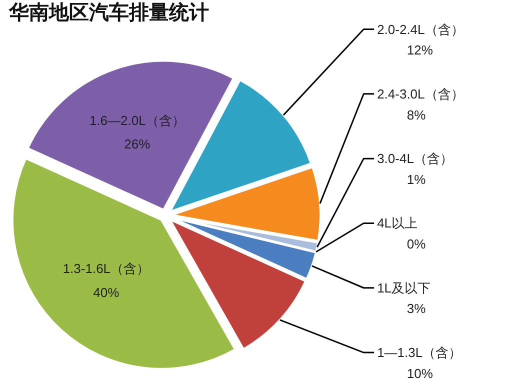 Image resolution: width=515 pixels, height=386 pixels. Describe the element at coordinates (420, 373) in the screenshot. I see `data-label: 10%` at that location.